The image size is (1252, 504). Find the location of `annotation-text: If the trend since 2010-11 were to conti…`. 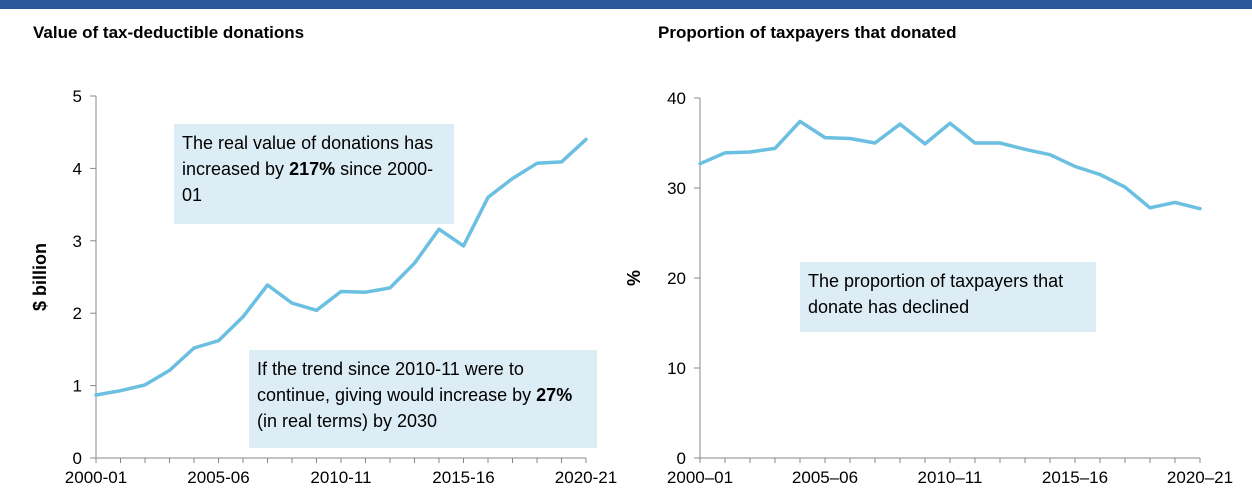

annotation-text: If the trend since 2010-11 were to conti… is located at coordinates (397, 382).